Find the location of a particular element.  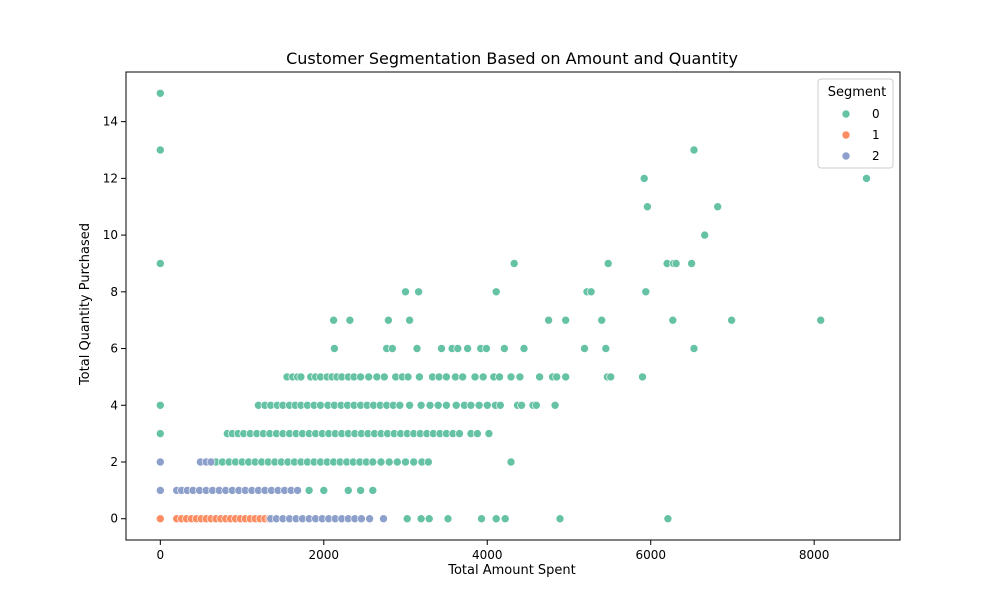

y-tick-label: 14 is located at coordinates (110, 122).